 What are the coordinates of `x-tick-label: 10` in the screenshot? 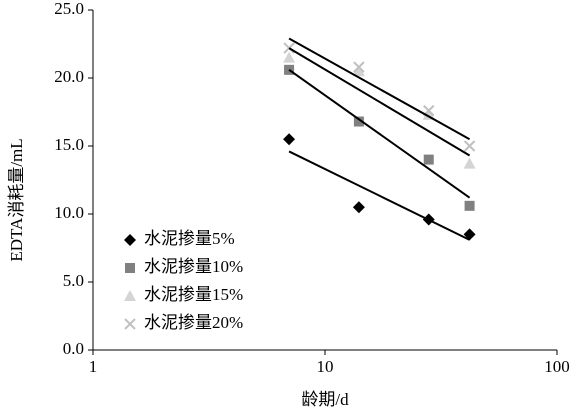 It's located at (325, 366).